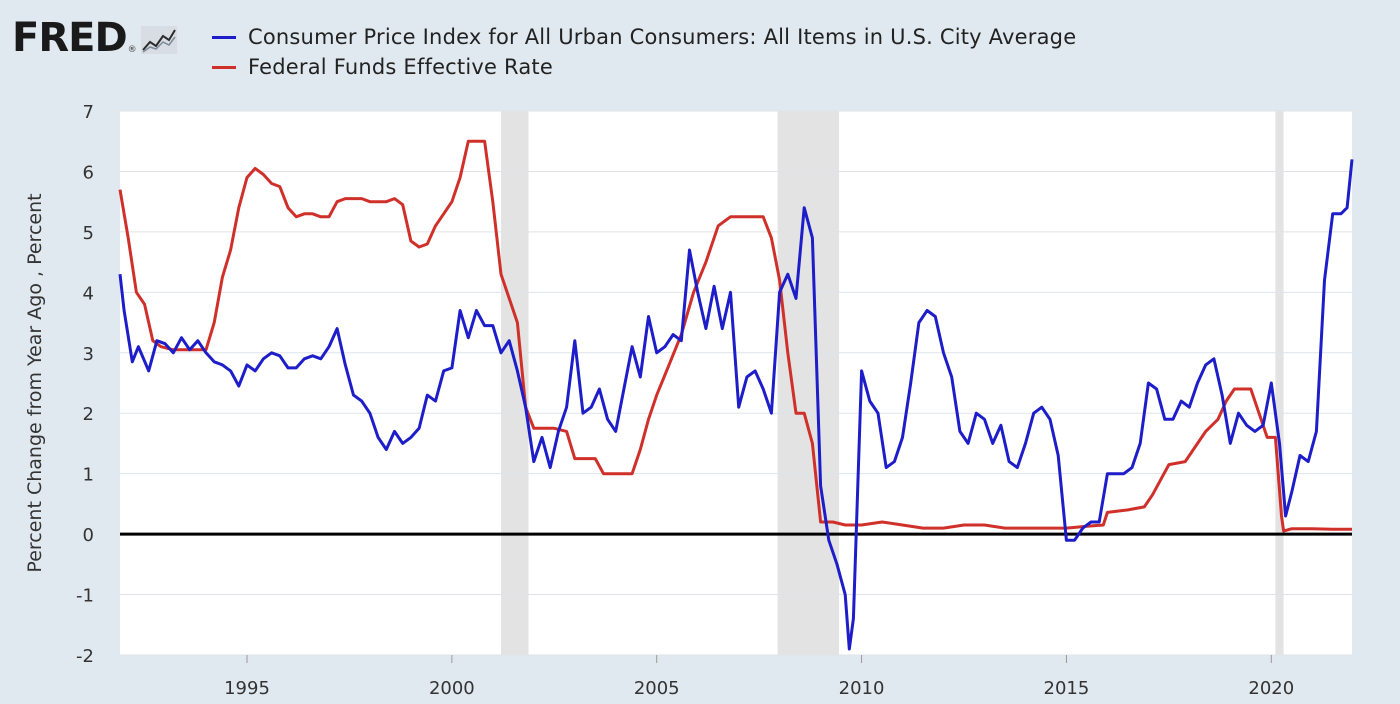 This screenshot has width=1400, height=704. I want to click on legend-swatch-cpi, so click(224, 37).